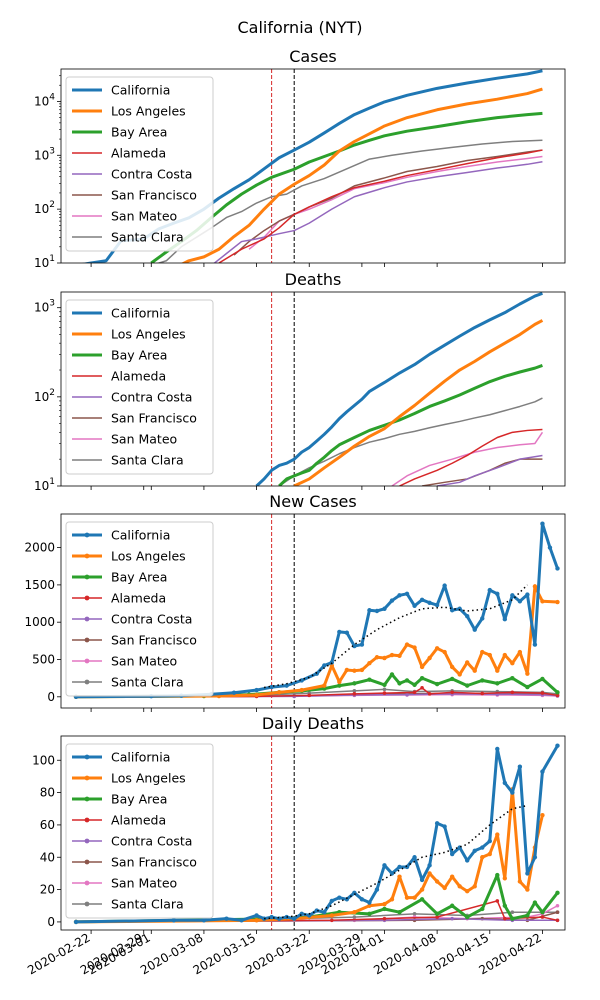 Image resolution: width=600 pixels, height=1000 pixels. What do you see at coordinates (452, 918) in the screenshot?
I see `data-point-contra-costa` at bounding box center [452, 918].